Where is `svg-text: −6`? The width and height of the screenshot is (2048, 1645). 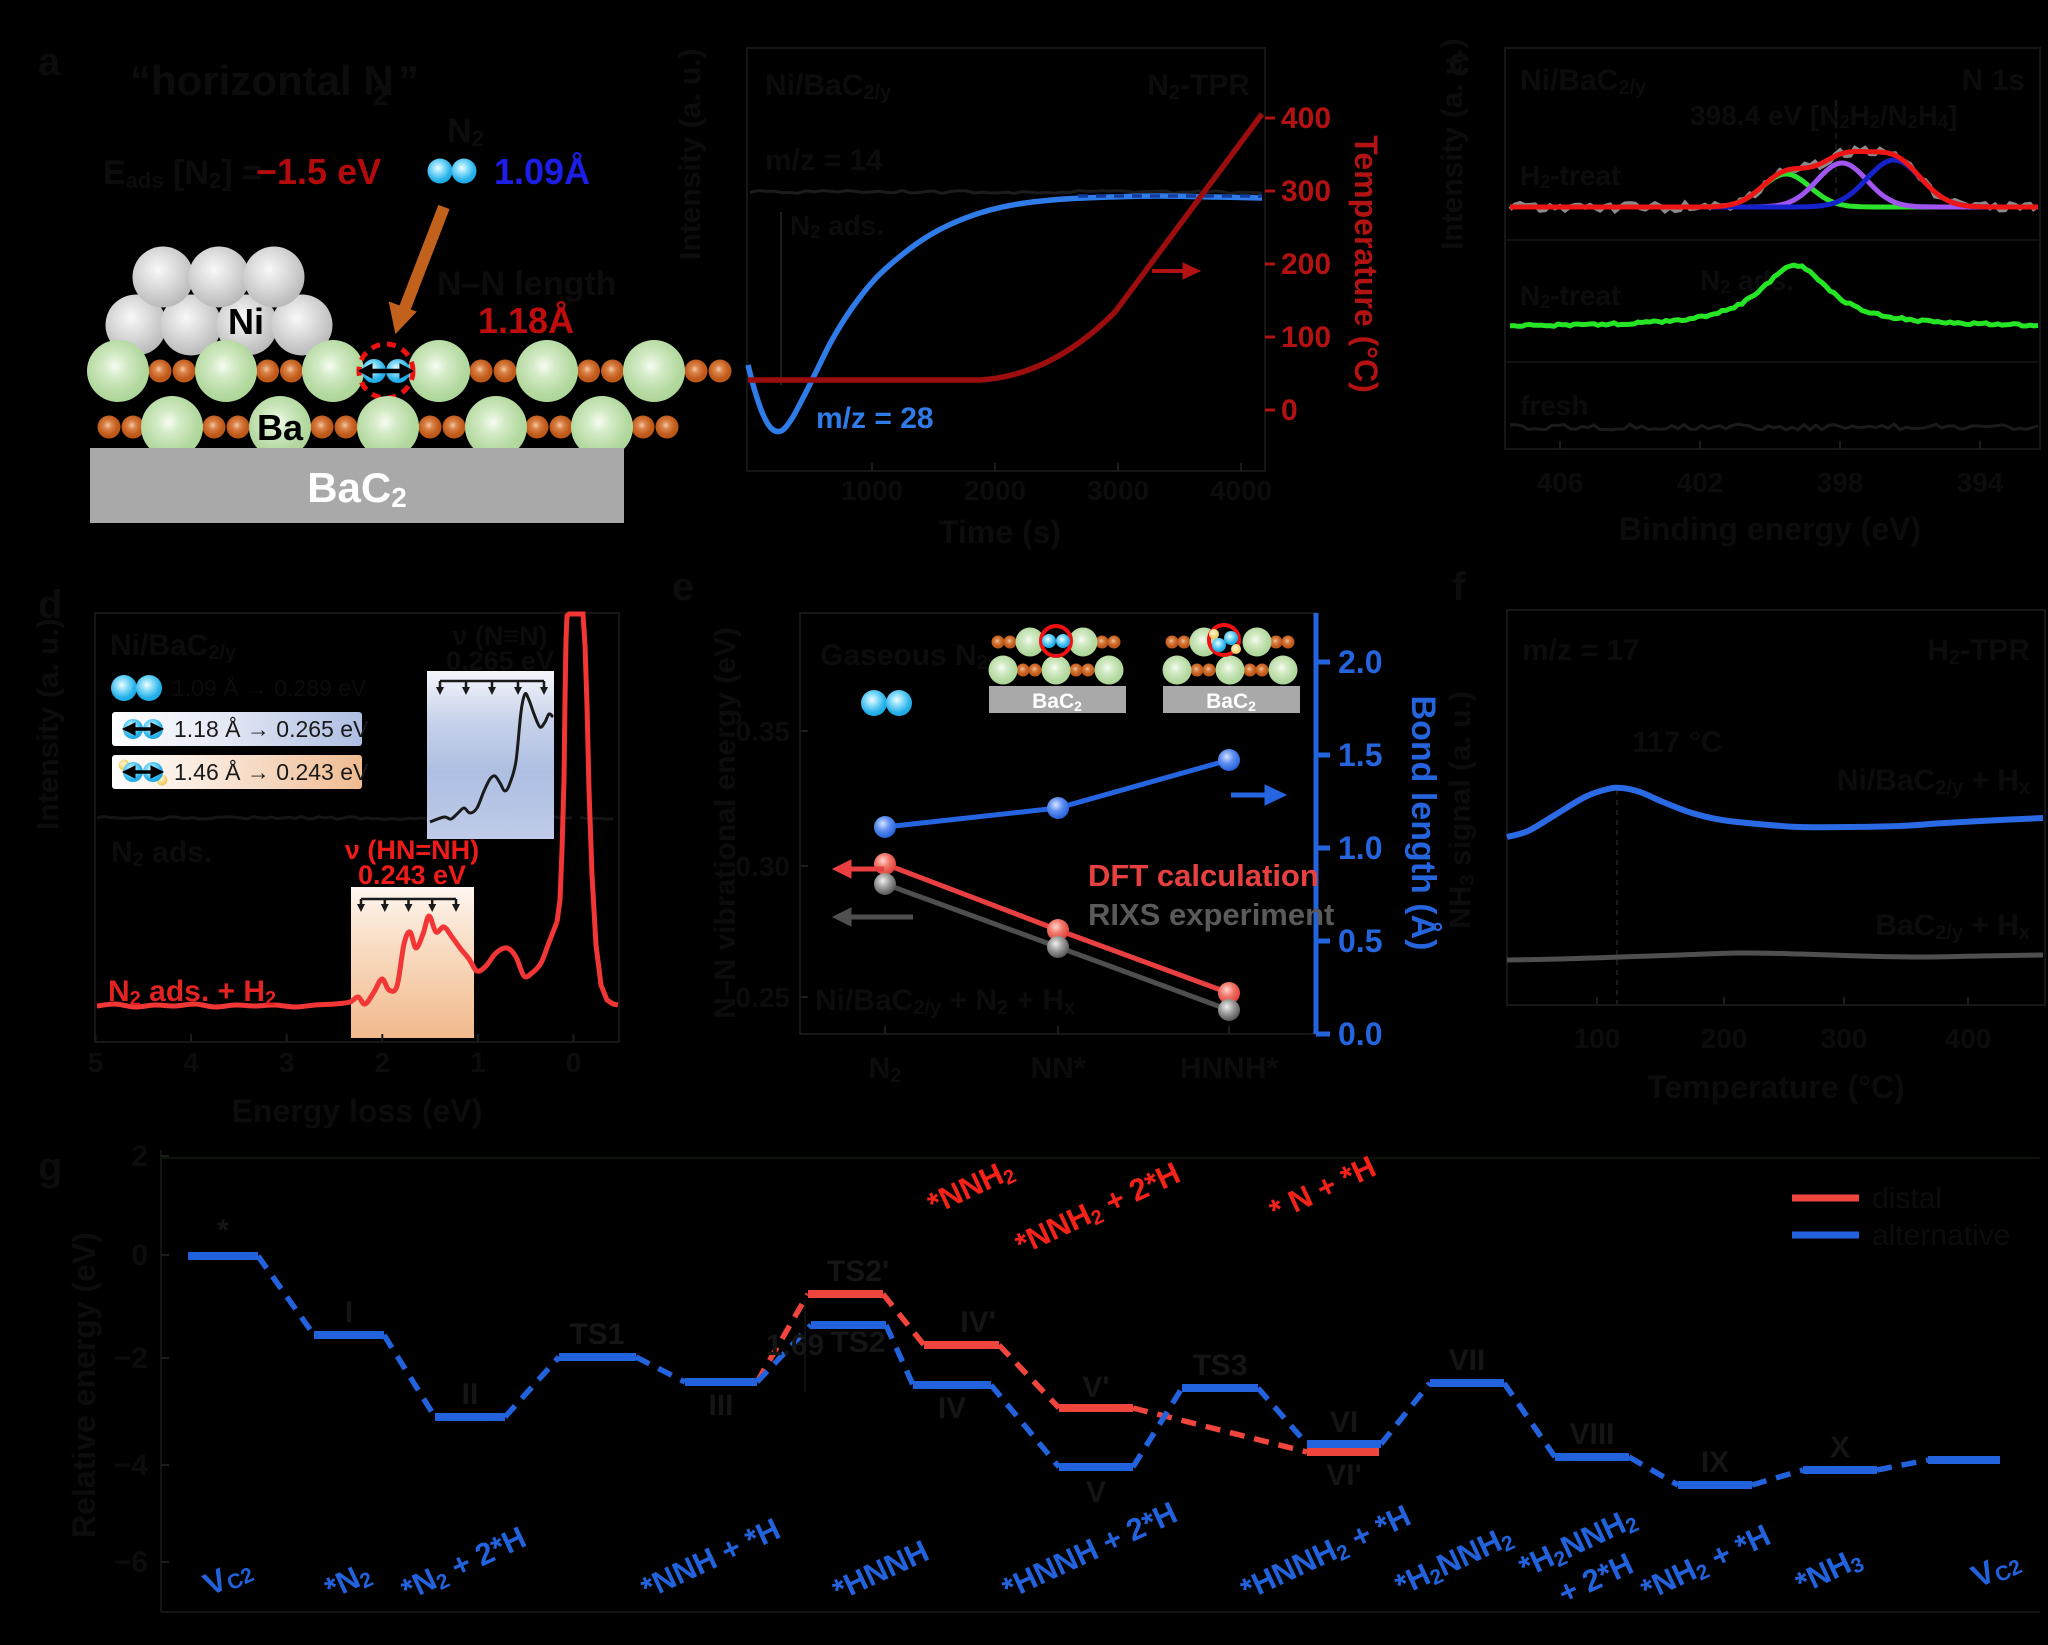 svg-text: −6 is located at coordinates (131, 1562).